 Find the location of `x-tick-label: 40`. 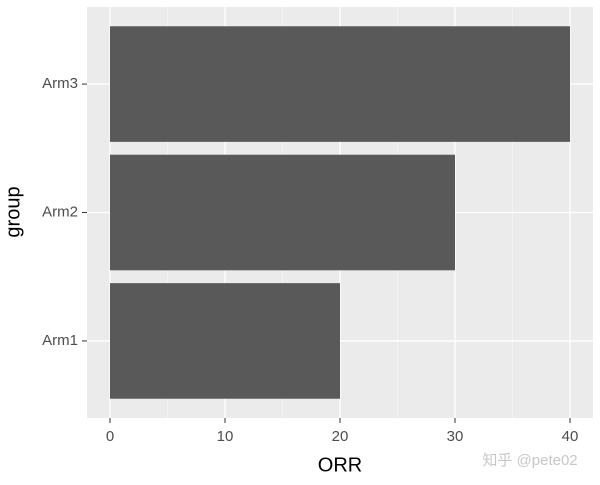

x-tick-label: 40 is located at coordinates (570, 436).